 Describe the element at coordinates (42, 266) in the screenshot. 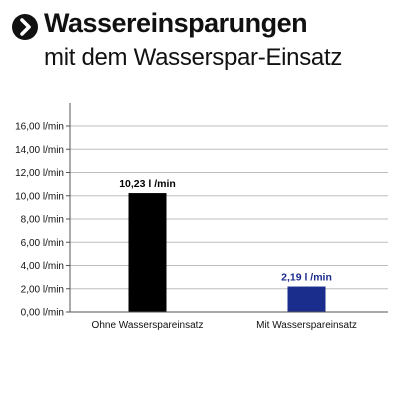

I see `y-tick-label: 4,00 l/min` at that location.